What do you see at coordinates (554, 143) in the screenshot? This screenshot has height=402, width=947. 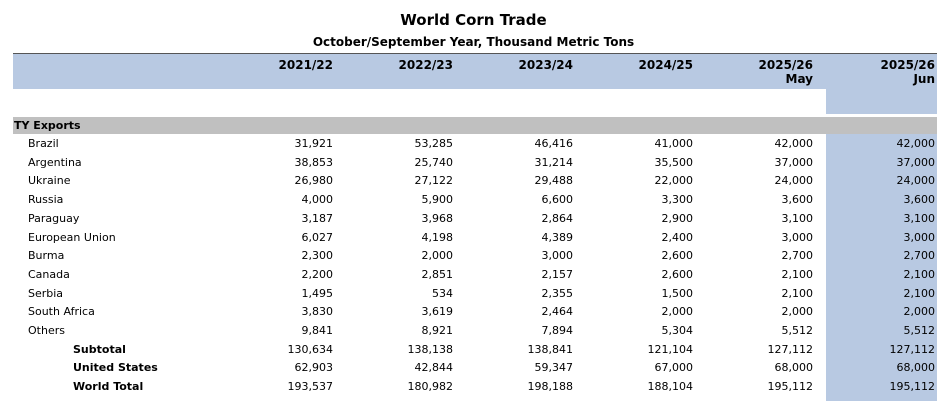 I see `table-cell: 46,416` at bounding box center [554, 143].